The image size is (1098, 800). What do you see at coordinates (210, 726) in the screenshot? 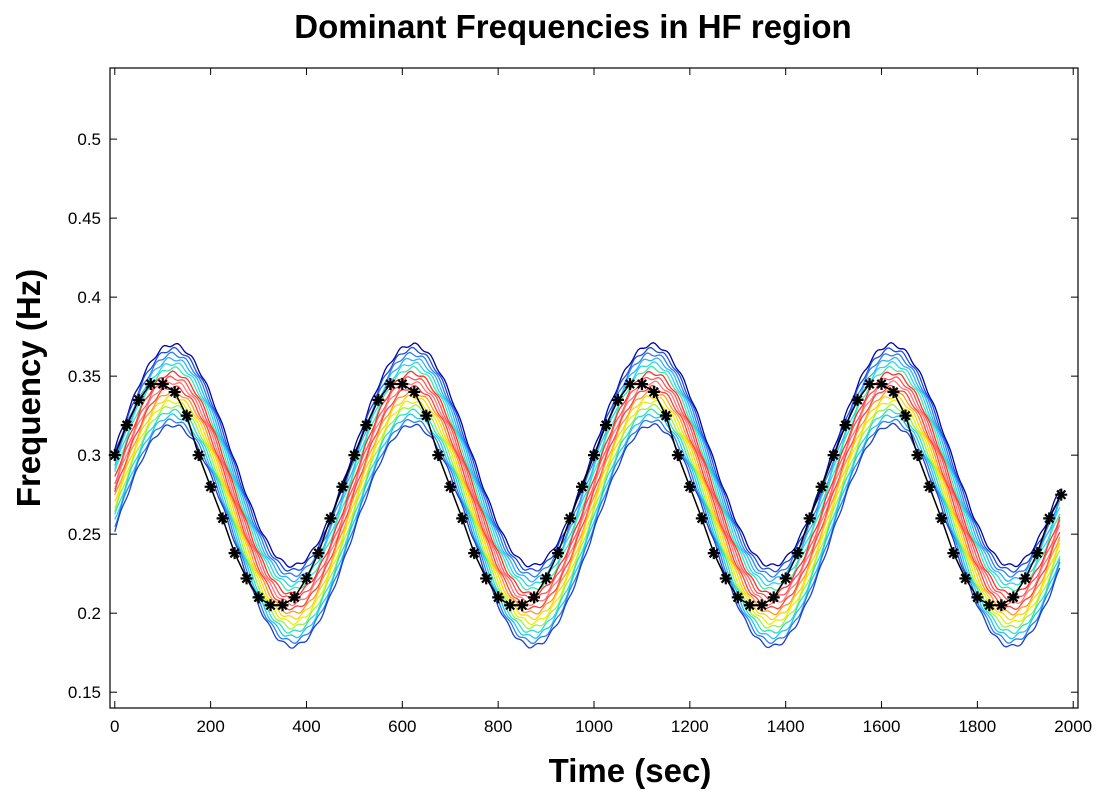
I see `x-tick-label: 200` at bounding box center [210, 726].